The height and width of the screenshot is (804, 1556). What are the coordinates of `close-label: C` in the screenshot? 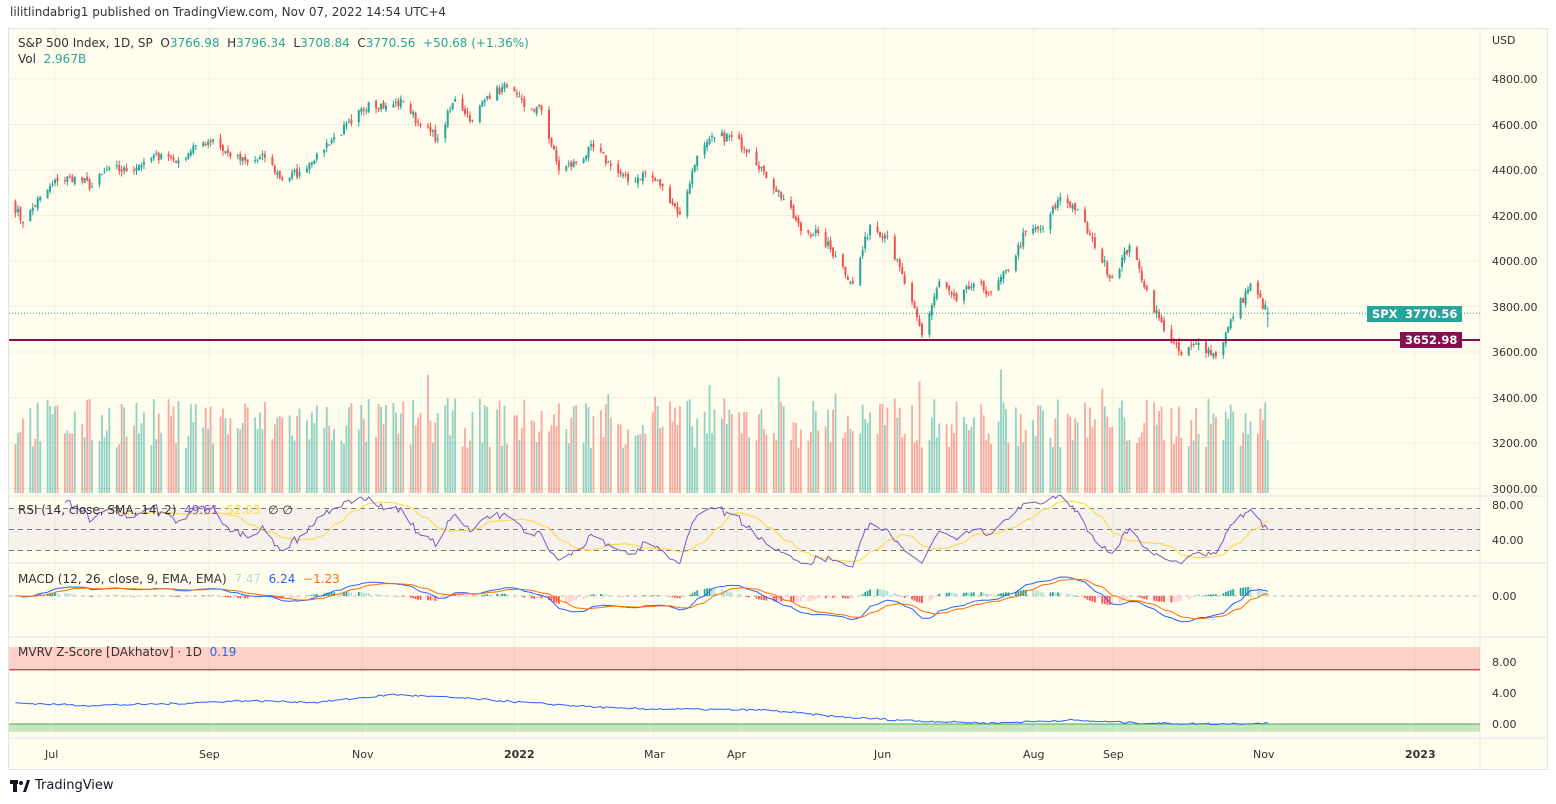 It's located at (361, 43).